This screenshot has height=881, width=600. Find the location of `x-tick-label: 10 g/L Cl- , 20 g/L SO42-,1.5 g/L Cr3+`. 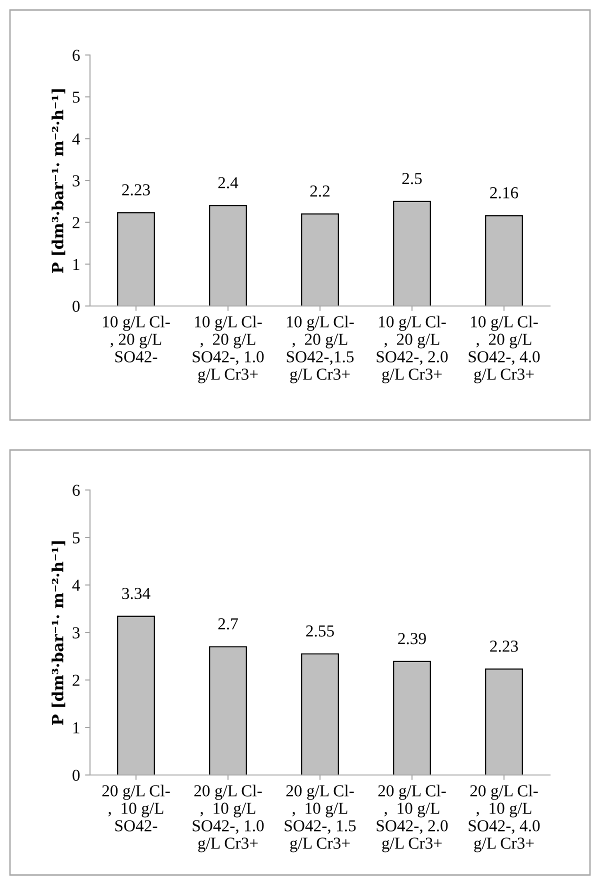

x-tick-label: 10 g/L Cl- , 20 g/L SO42-,1.5 g/L Cr3+ is located at coordinates (320, 350).